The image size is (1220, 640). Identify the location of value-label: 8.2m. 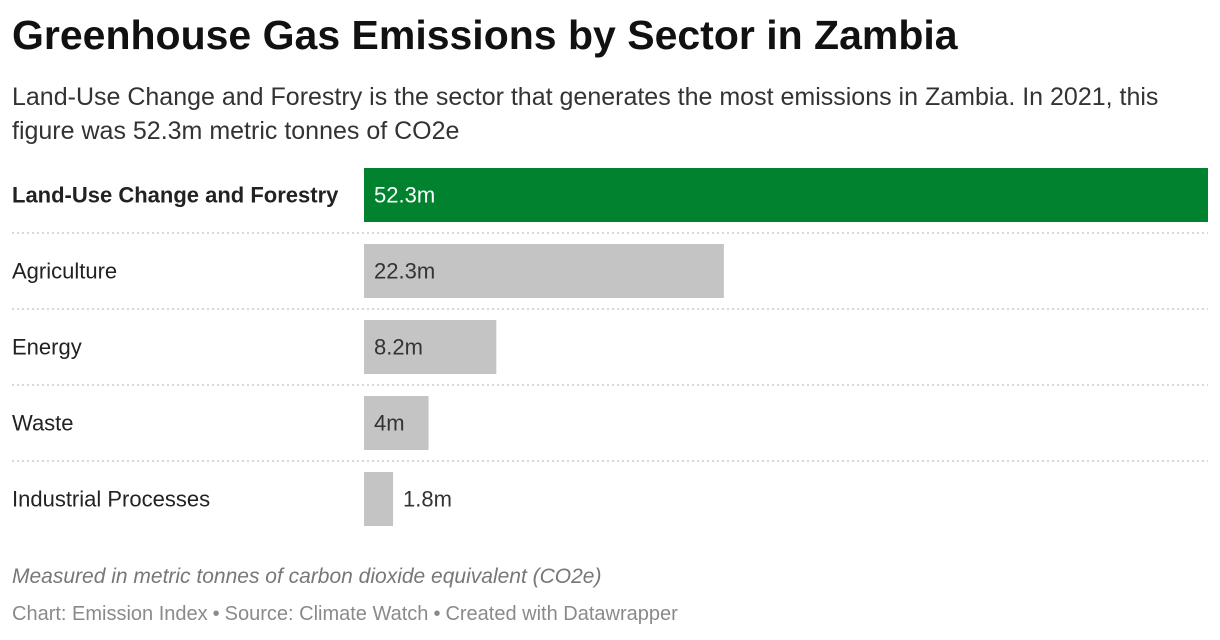
(398, 347).